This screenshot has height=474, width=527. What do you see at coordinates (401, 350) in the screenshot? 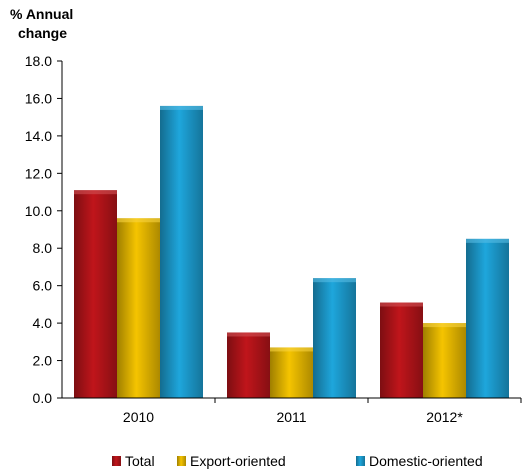
I see `bar-total-2012` at bounding box center [401, 350].